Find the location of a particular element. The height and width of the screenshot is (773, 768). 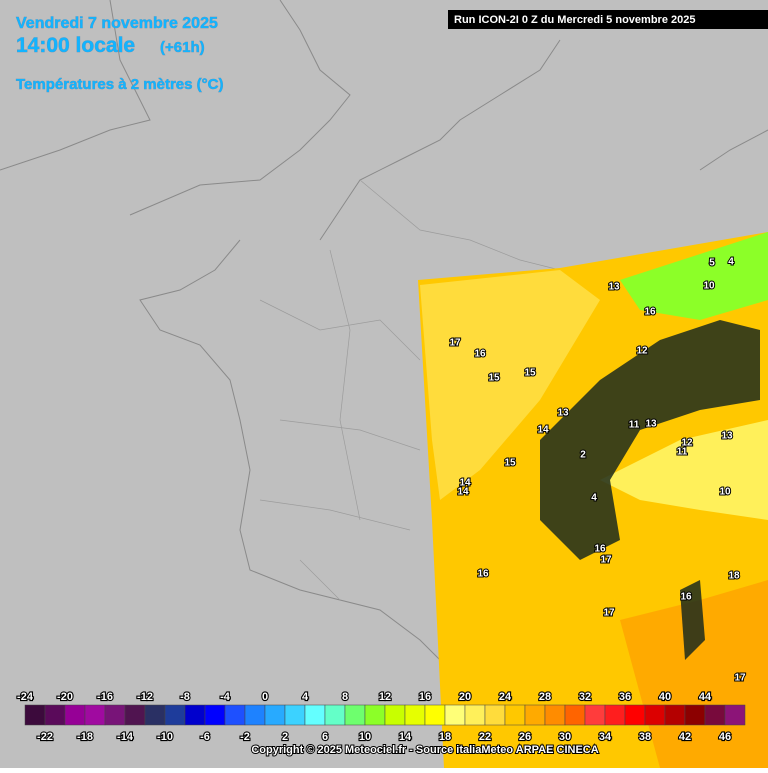

legend-label: 10 is located at coordinates (365, 737).